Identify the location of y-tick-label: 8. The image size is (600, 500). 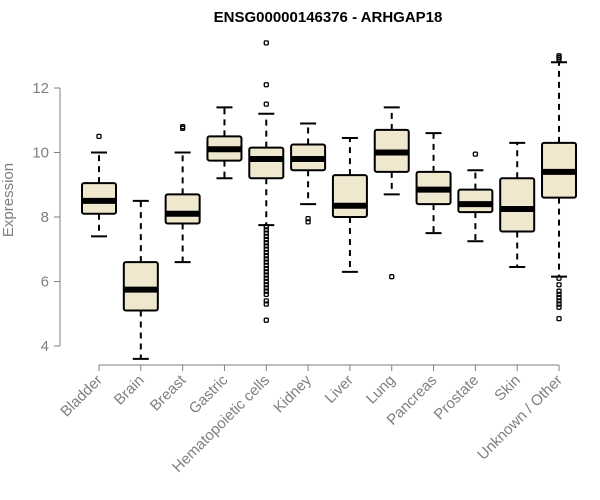
(45, 217).